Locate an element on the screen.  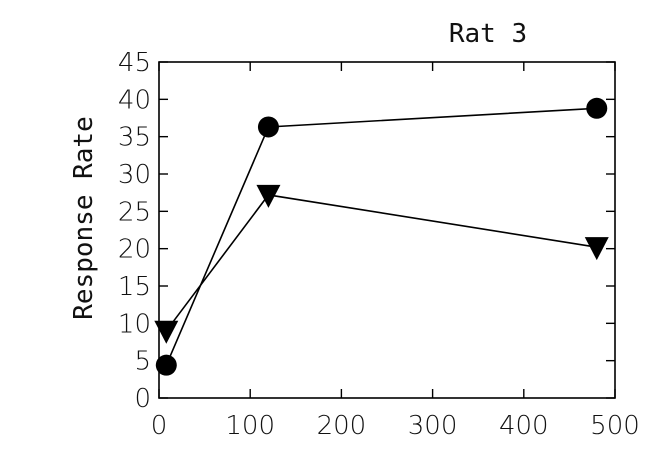
y-axis-label: Response Rate is located at coordinates (84, 218).